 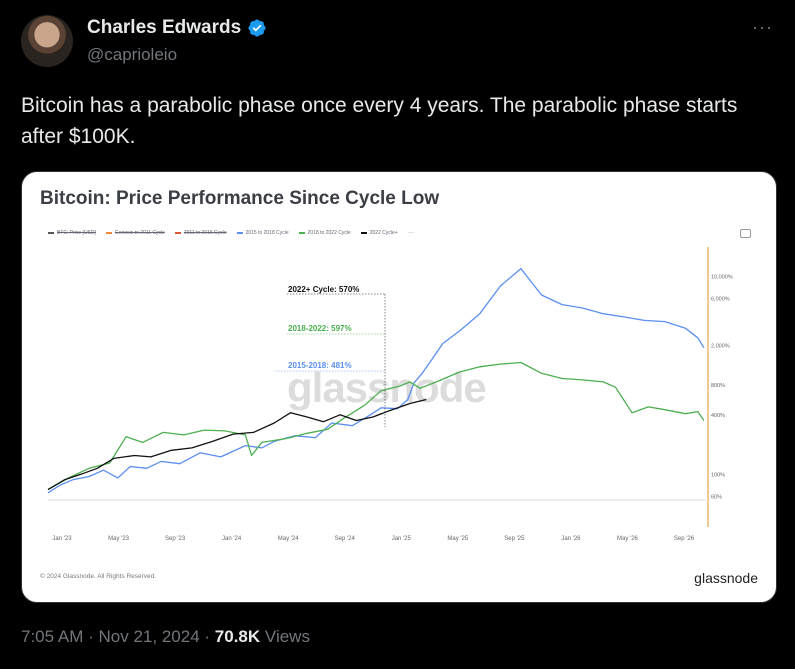 I want to click on views-count: 70.8K, so click(x=237, y=636).